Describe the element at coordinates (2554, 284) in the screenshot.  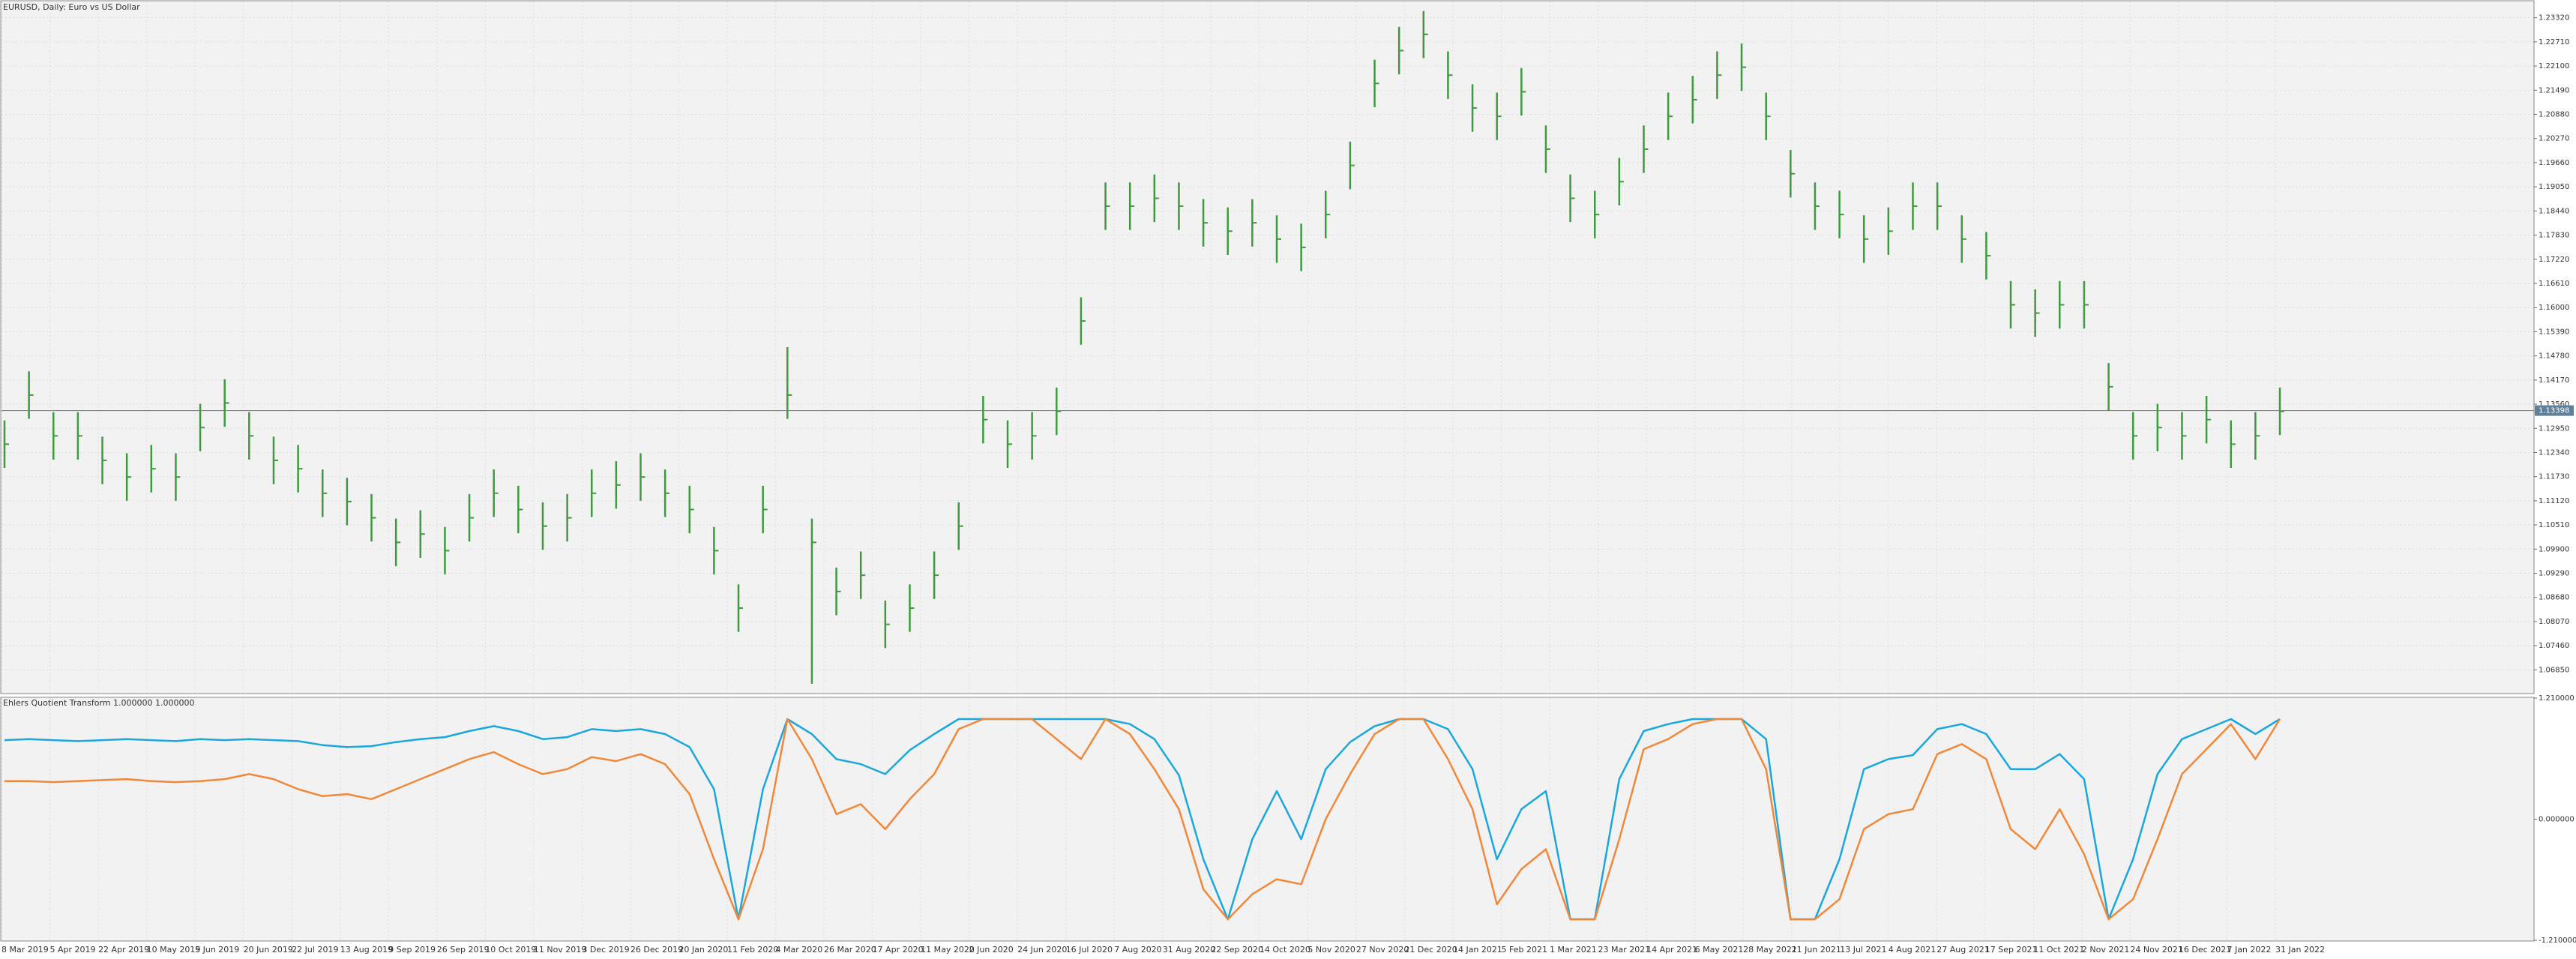
I see `y-tick-label: 1.16610` at that location.